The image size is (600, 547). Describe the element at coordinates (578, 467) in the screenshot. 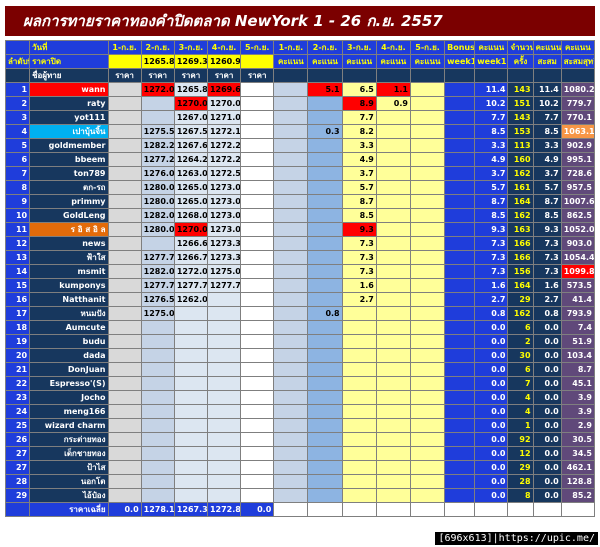

I see `table-cell: 462.1` at that location.